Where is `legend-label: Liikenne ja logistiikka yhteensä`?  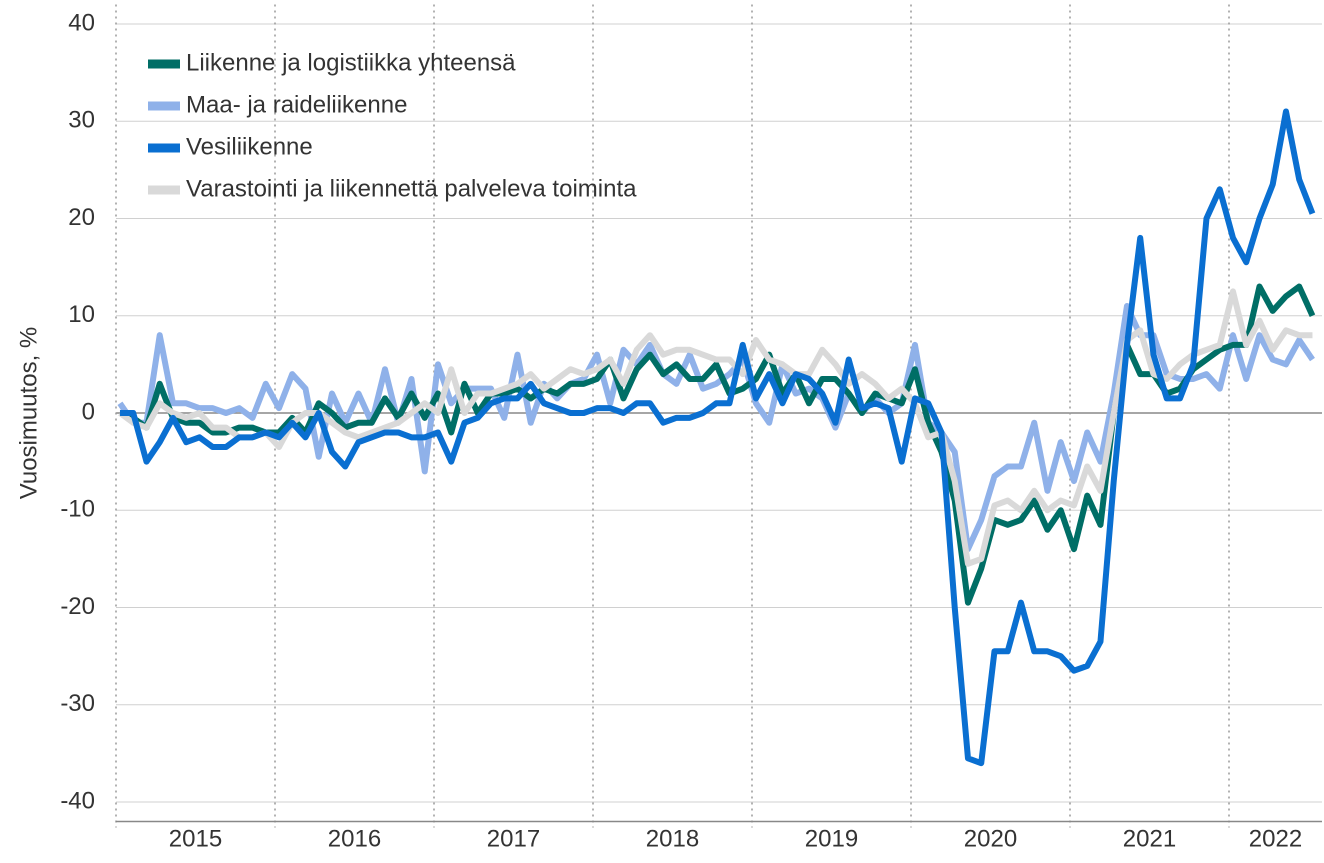 legend-label: Liikenne ja logistiikka yhteensä is located at coordinates (351, 62).